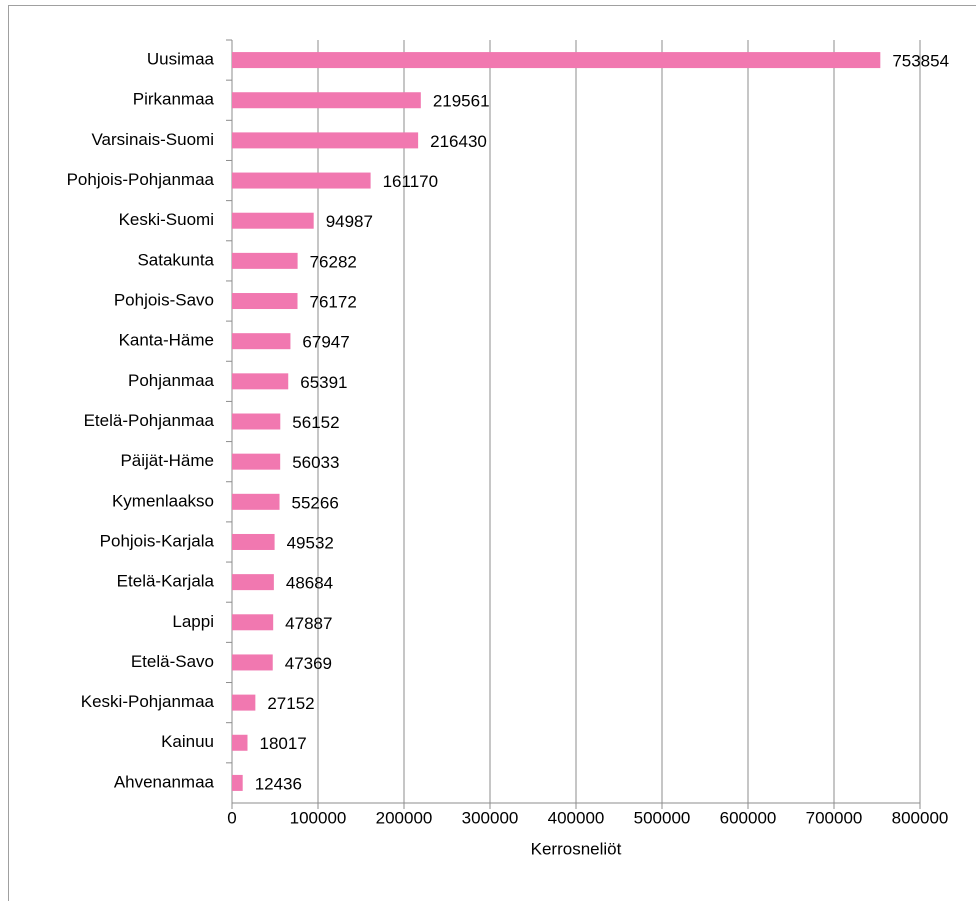 This screenshot has width=976, height=901. What do you see at coordinates (181, 59) in the screenshot?
I see `y-tick-label: Uusimaa` at bounding box center [181, 59].